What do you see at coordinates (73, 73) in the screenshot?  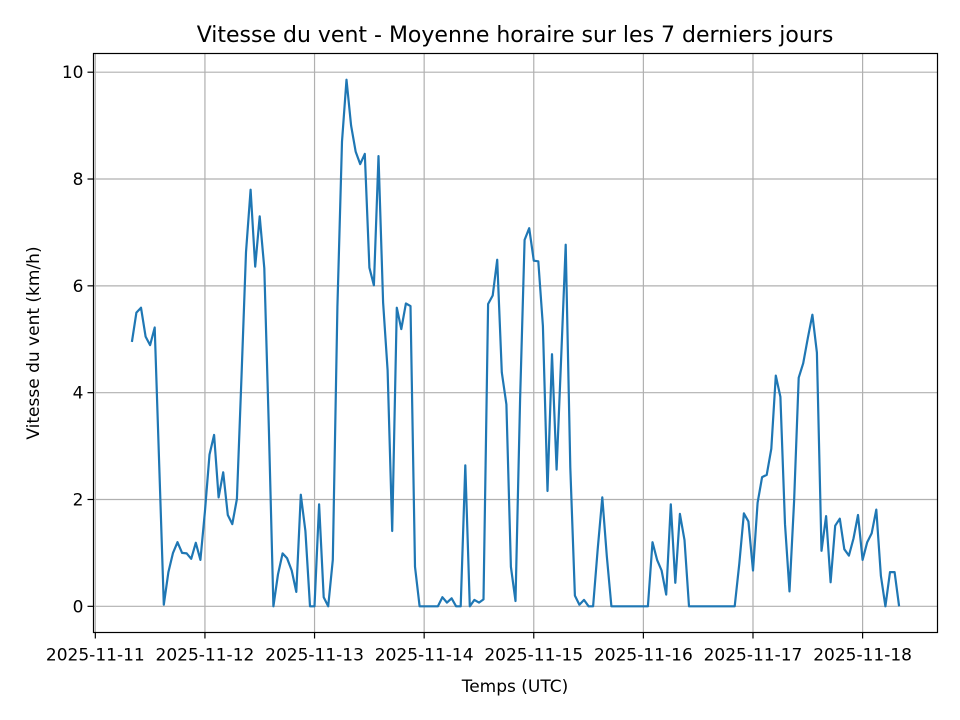 I see `y-tick-label: 10` at bounding box center [73, 73].